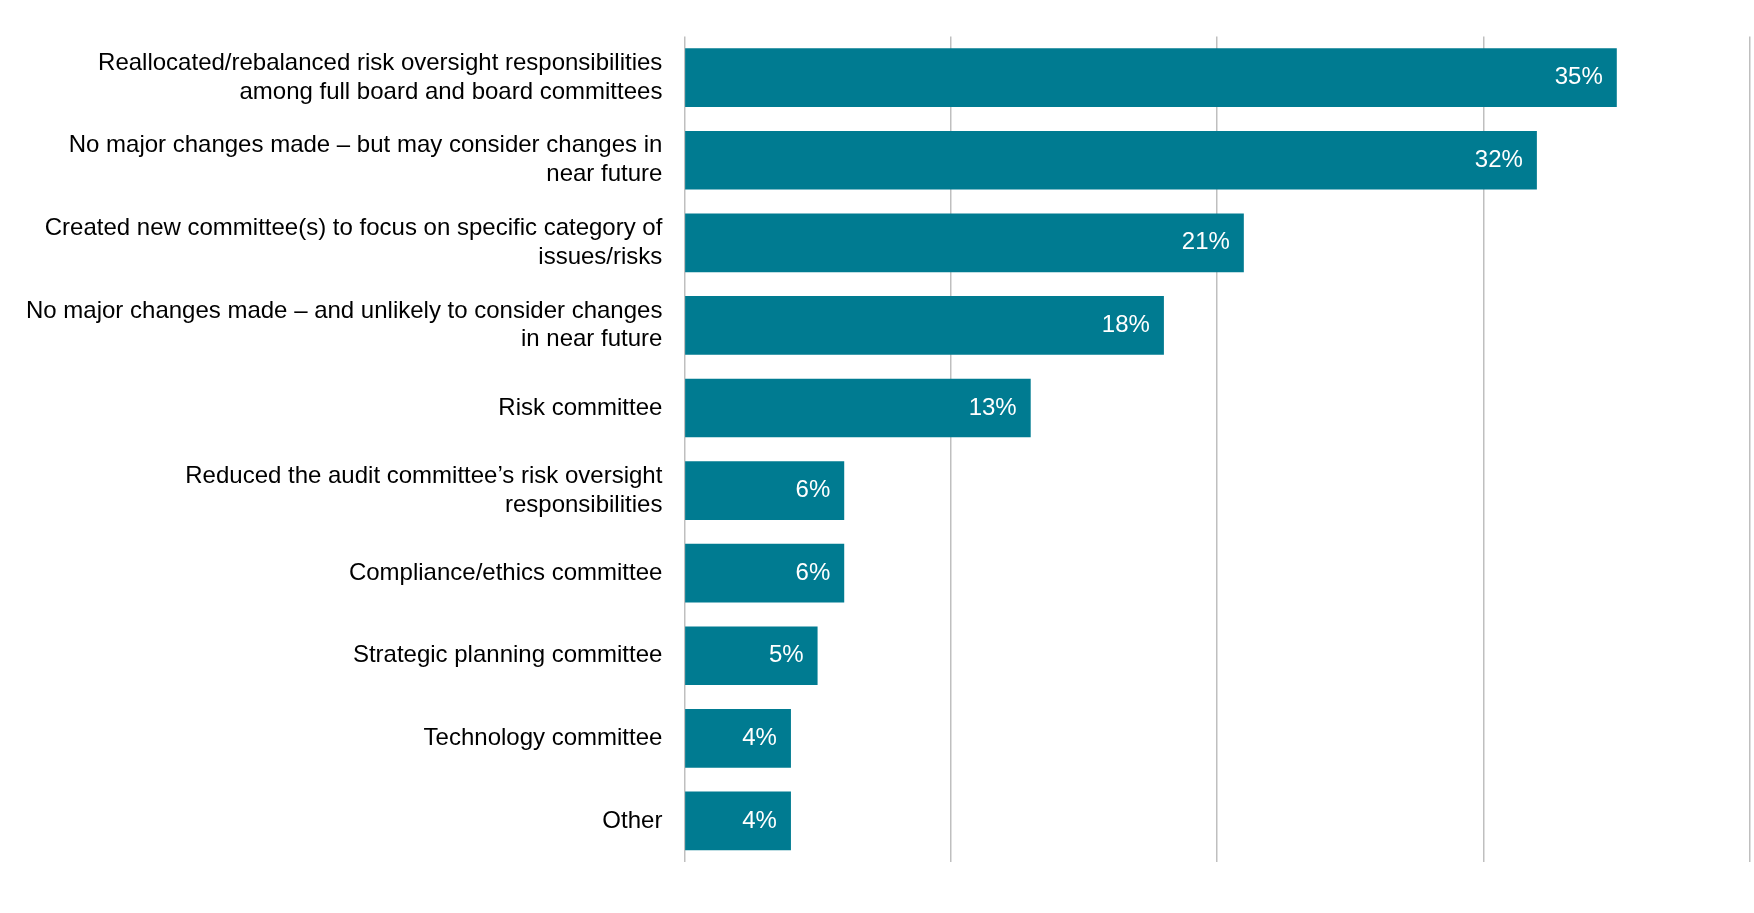 The height and width of the screenshot is (913, 1754). What do you see at coordinates (505, 571) in the screenshot?
I see `y-tick-label: Compliance/ethics committee` at bounding box center [505, 571].